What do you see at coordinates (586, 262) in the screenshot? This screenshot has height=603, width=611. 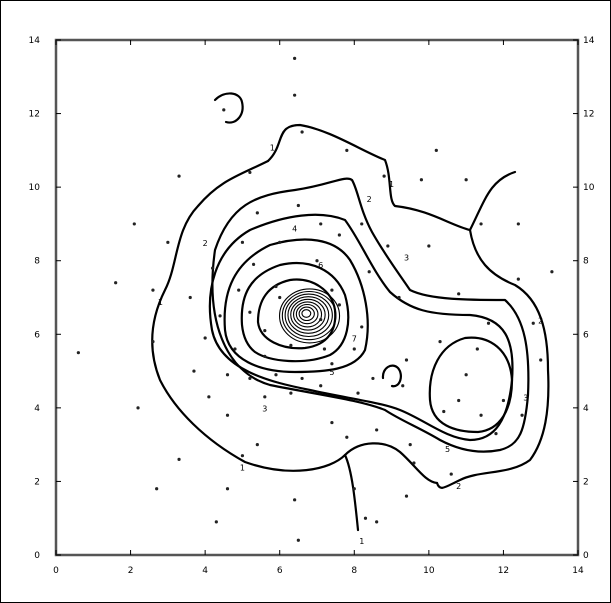 I see `y-tick-label-right: 8` at bounding box center [586, 262].